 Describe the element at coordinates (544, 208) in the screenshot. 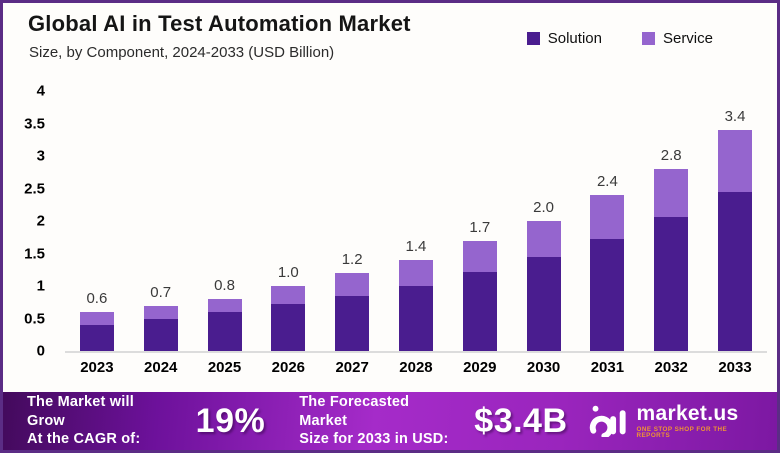

I see `bar-total-label: 2.0` at that location.